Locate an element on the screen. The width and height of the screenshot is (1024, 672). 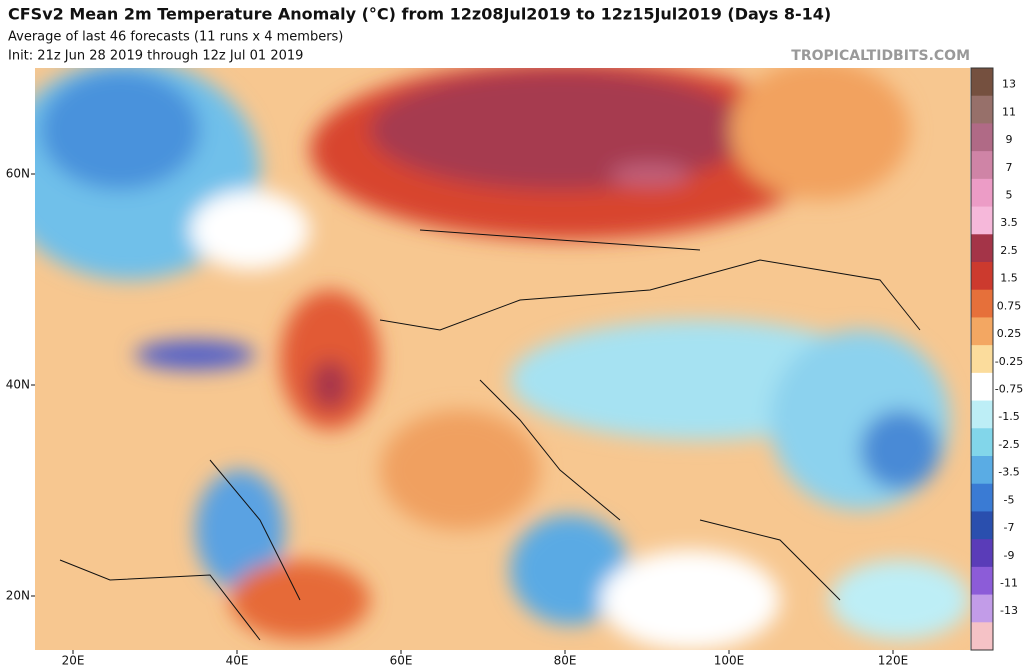
colorbar-label: -1.5 is located at coordinates (1008, 416).